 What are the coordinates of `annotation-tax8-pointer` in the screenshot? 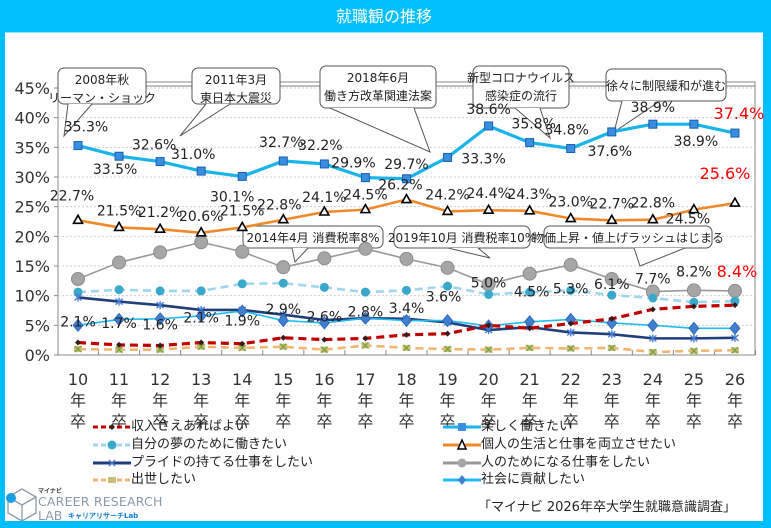 It's located at (300, 255).